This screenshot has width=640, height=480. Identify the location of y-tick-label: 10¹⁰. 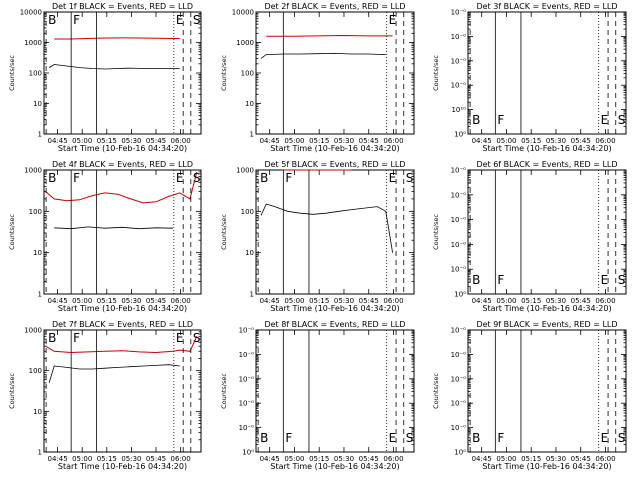
(458, 110).